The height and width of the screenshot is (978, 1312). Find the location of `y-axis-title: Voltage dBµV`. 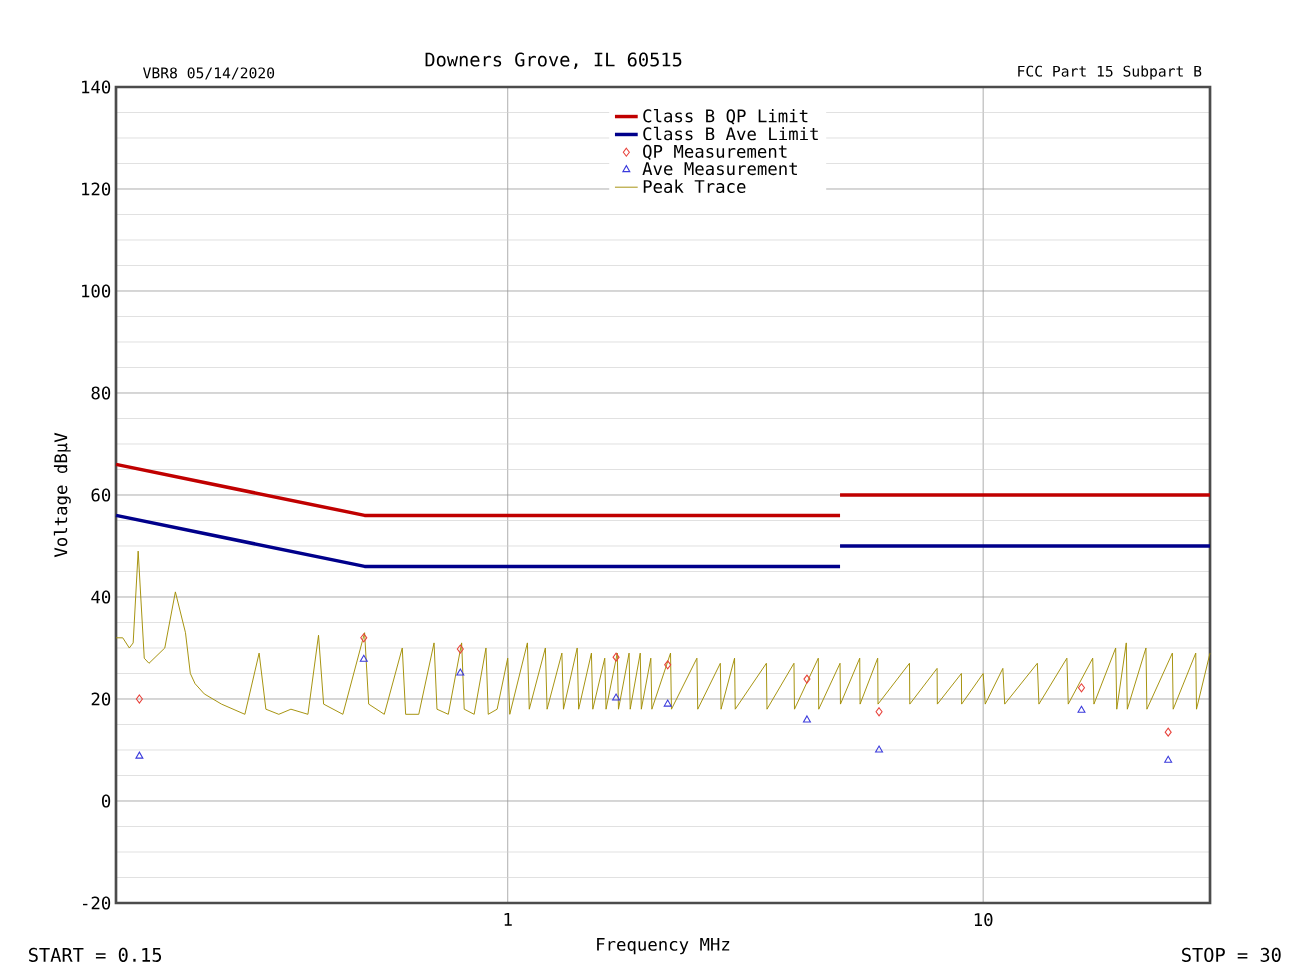

y-axis-title: Voltage dBµV is located at coordinates (62, 495).